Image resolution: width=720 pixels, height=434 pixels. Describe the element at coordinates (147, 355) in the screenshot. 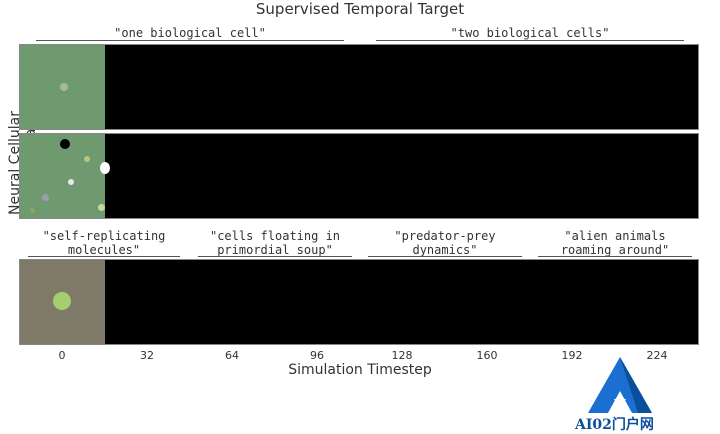

I see `x-tick: 32` at that location.